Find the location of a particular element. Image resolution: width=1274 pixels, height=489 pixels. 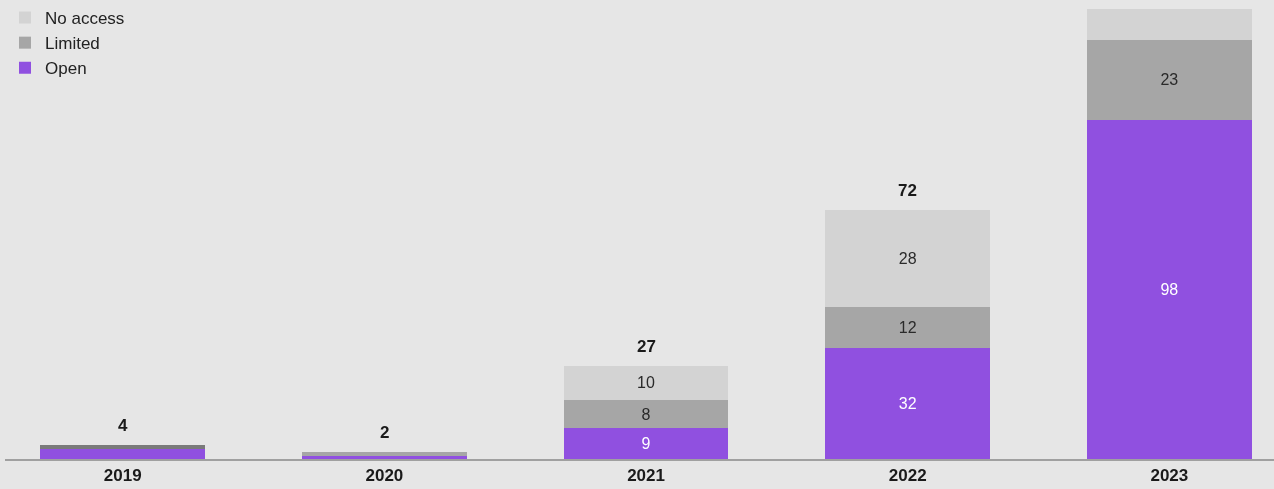

total-label: 27 is located at coordinates (646, 346).